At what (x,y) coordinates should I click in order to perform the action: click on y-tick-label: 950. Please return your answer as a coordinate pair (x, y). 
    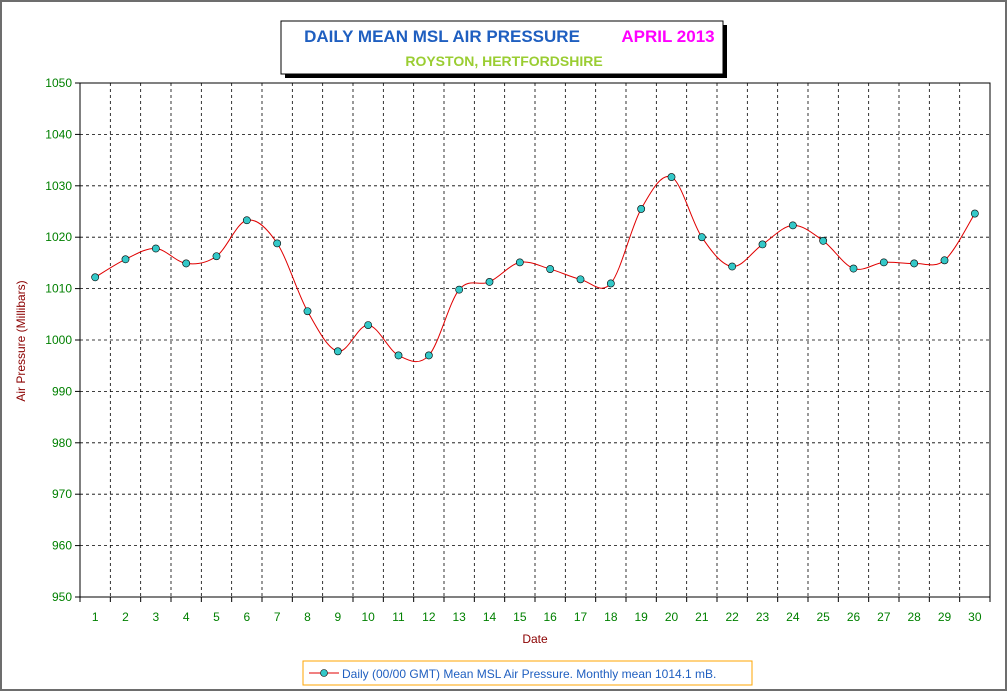
    Looking at the image, I should click on (62, 597).